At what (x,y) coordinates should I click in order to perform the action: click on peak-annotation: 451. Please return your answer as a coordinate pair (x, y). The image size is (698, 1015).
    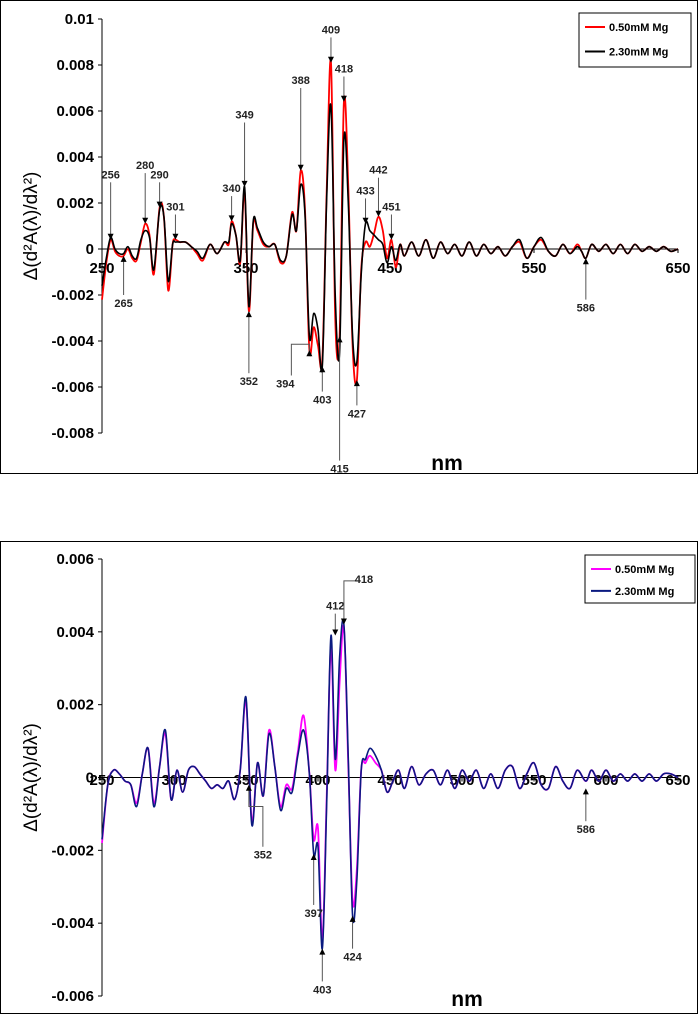
    Looking at the image, I should click on (391, 221).